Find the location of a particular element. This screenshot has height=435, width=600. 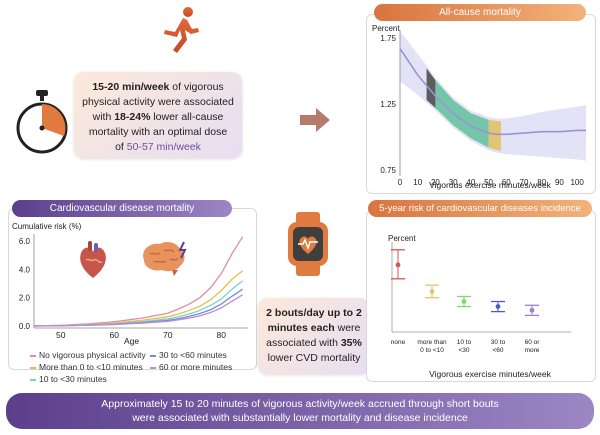

cvd-legend-item: 60 or more minutes is located at coordinates (191, 367).